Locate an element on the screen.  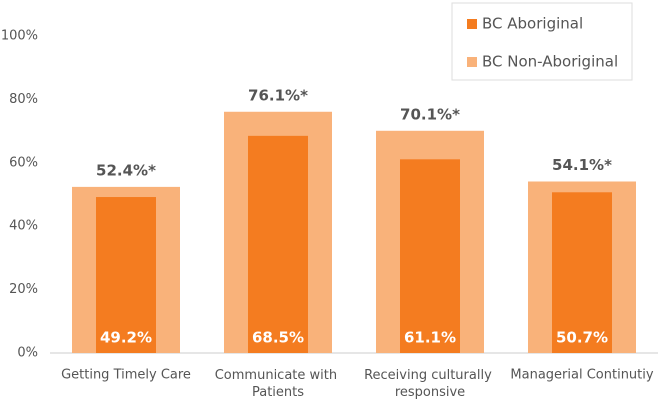
value-label: 68.5% is located at coordinates (278, 338).